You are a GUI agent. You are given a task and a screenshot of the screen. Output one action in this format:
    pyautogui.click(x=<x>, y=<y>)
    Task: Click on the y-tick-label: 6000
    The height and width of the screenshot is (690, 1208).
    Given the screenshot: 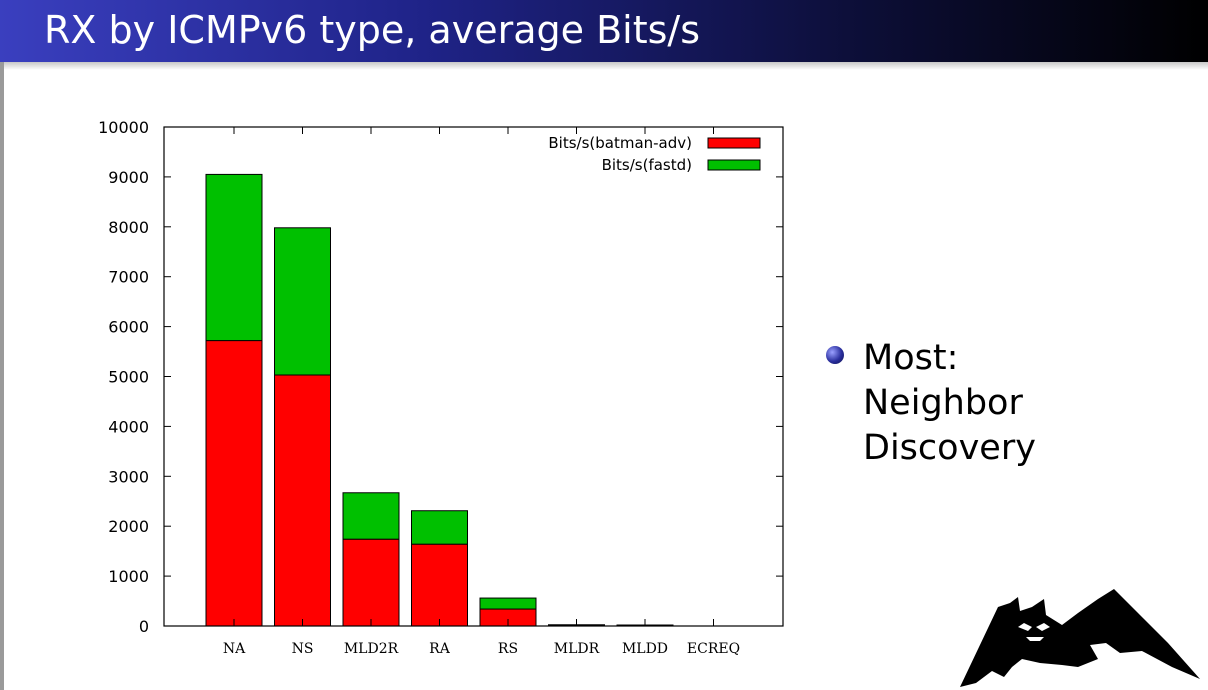 What is the action you would take?
    pyautogui.click(x=128, y=327)
    